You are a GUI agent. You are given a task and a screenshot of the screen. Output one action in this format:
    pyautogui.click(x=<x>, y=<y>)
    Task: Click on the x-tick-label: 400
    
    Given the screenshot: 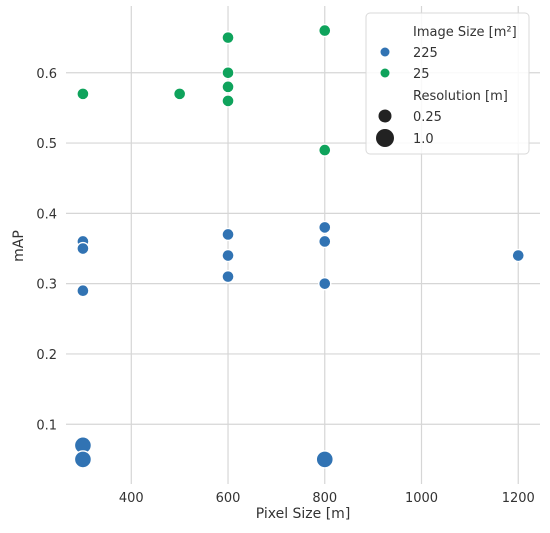 What is the action you would take?
    pyautogui.click(x=131, y=498)
    